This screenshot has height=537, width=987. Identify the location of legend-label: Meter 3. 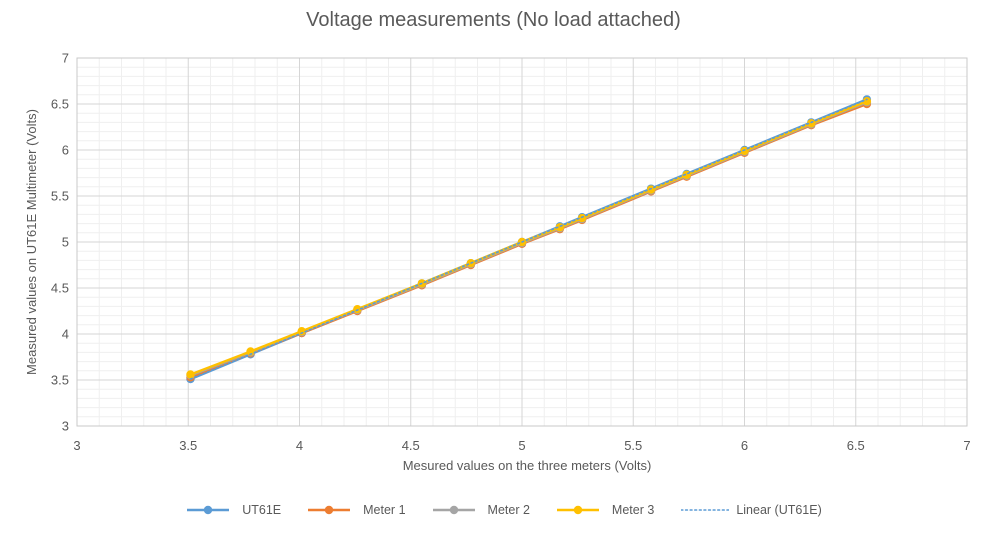
(633, 510).